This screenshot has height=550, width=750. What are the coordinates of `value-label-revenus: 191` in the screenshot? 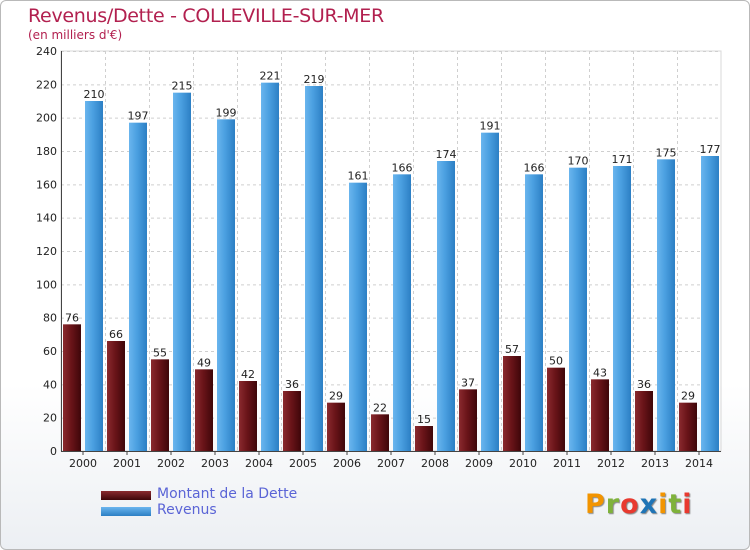 It's located at (490, 126).